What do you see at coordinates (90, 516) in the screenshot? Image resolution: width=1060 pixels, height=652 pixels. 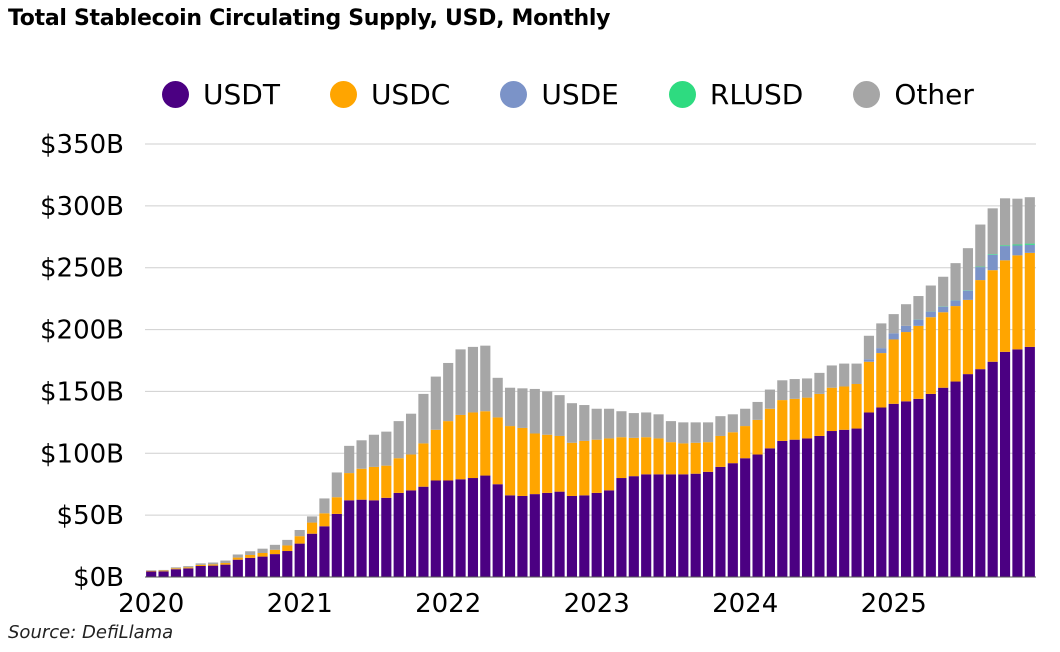 I see `y-tick-label: $50B` at bounding box center [90, 516].